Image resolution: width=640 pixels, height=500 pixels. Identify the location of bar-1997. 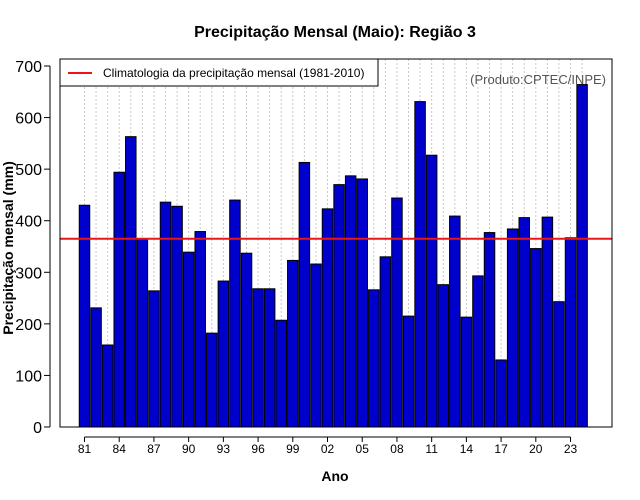
(269, 358).